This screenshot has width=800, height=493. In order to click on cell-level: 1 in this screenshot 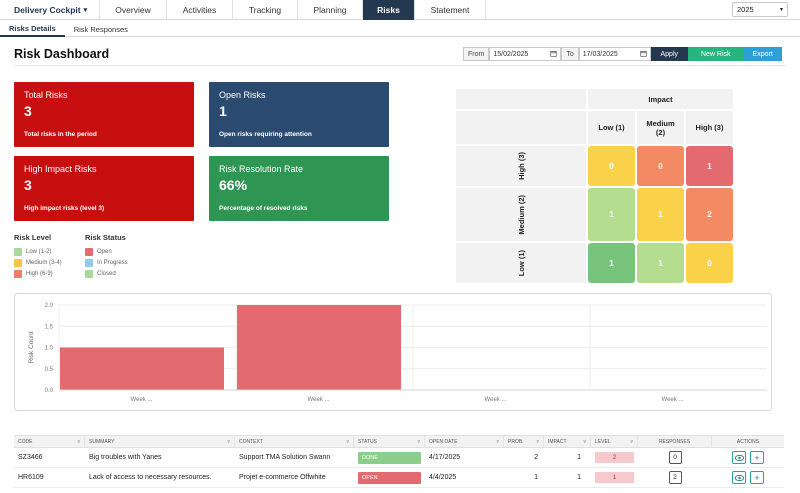, I will do `click(614, 477)`.